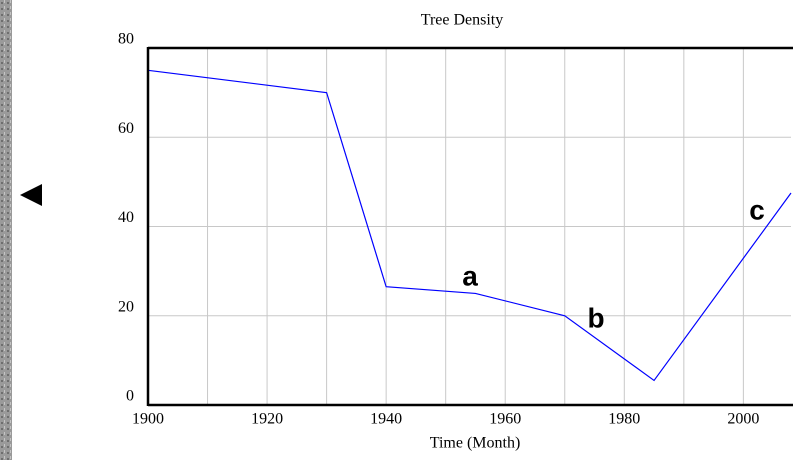 The height and width of the screenshot is (460, 793). Describe the element at coordinates (31, 195) in the screenshot. I see `collapse-arrow` at that location.